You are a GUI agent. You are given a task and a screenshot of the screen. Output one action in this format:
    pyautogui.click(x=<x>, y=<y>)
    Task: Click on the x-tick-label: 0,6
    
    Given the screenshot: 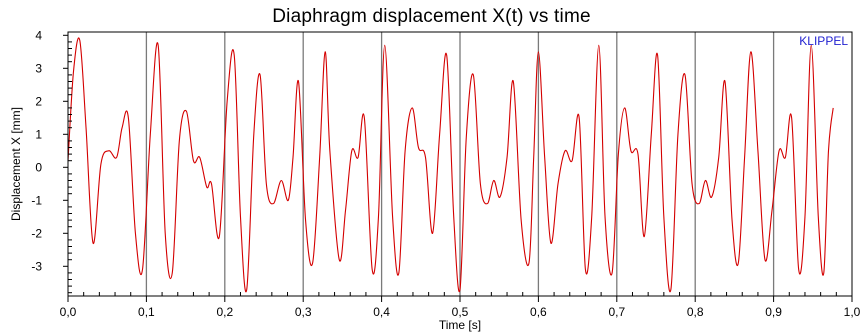 What is the action you would take?
    pyautogui.click(x=538, y=312)
    